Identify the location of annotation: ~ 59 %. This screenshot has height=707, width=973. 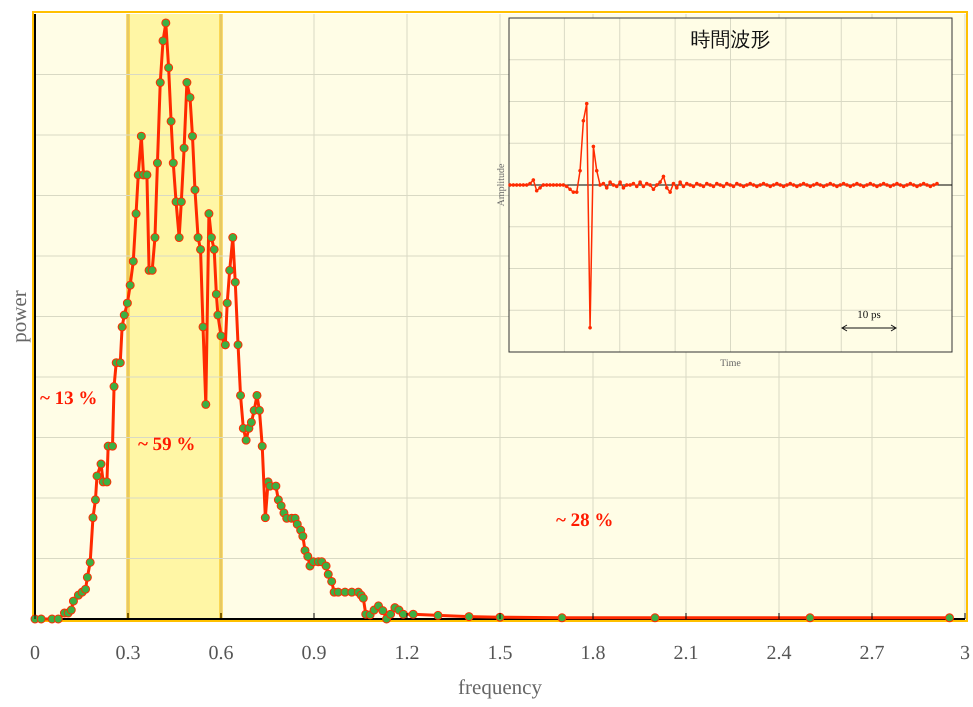
(167, 444).